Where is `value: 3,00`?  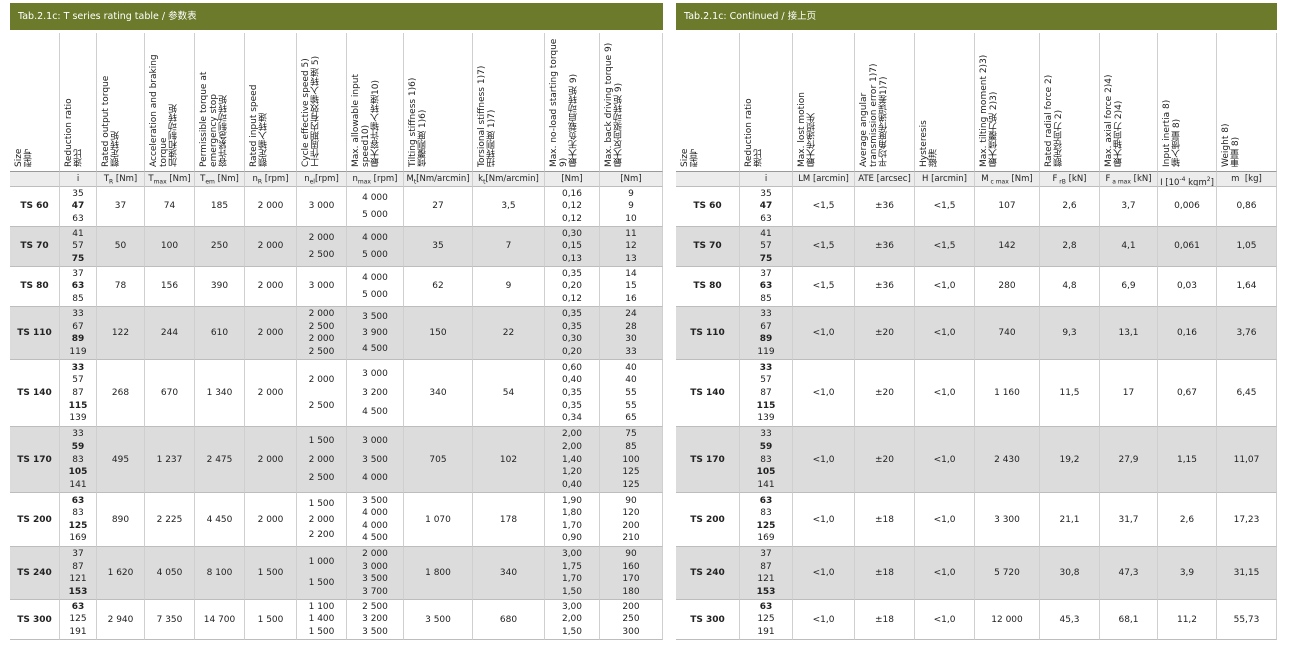
value: 3,00 is located at coordinates (572, 554).